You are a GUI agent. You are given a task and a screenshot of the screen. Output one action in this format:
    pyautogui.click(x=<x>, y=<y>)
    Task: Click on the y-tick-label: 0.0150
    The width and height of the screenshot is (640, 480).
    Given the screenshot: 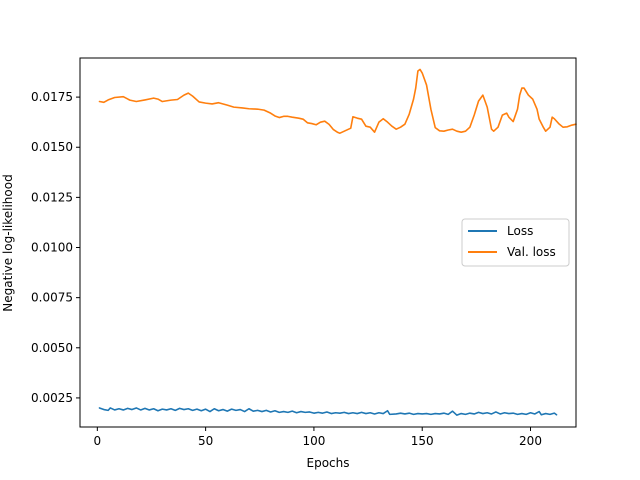 What is the action you would take?
    pyautogui.click(x=52, y=147)
    